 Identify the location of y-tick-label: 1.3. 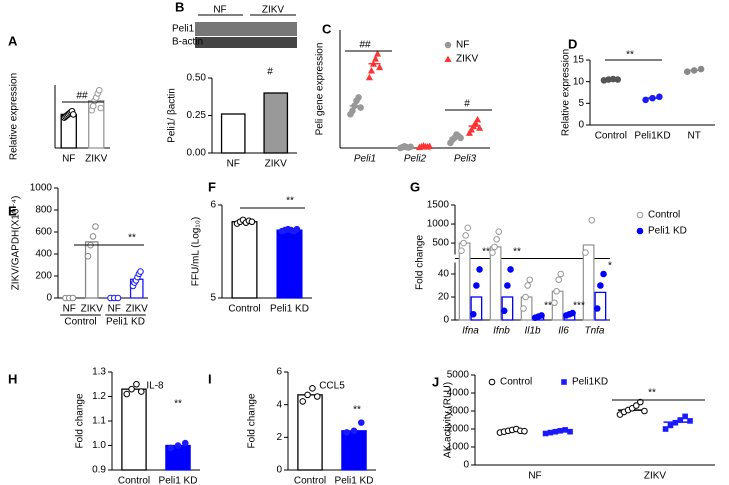
(99, 372).